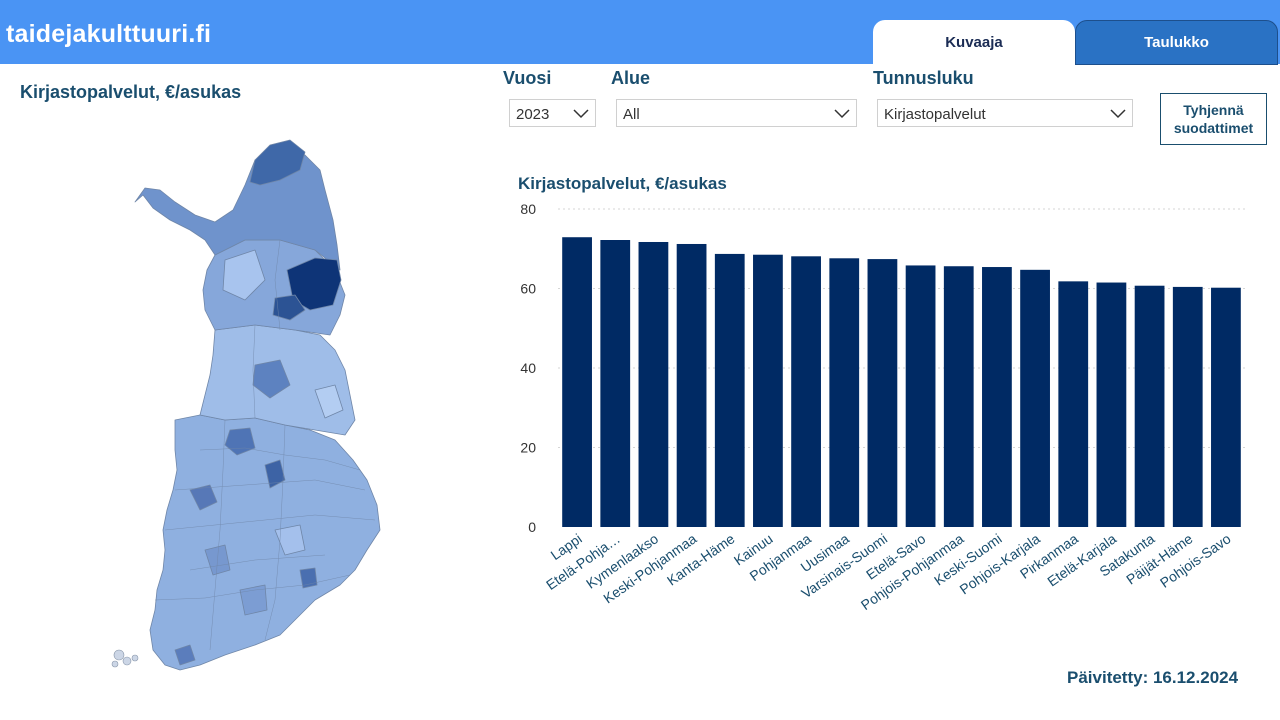 Image resolution: width=1280 pixels, height=720 pixels. What do you see at coordinates (1153, 677) in the screenshot?
I see `updated-date: Päivitetty: 16.12.2024` at bounding box center [1153, 677].